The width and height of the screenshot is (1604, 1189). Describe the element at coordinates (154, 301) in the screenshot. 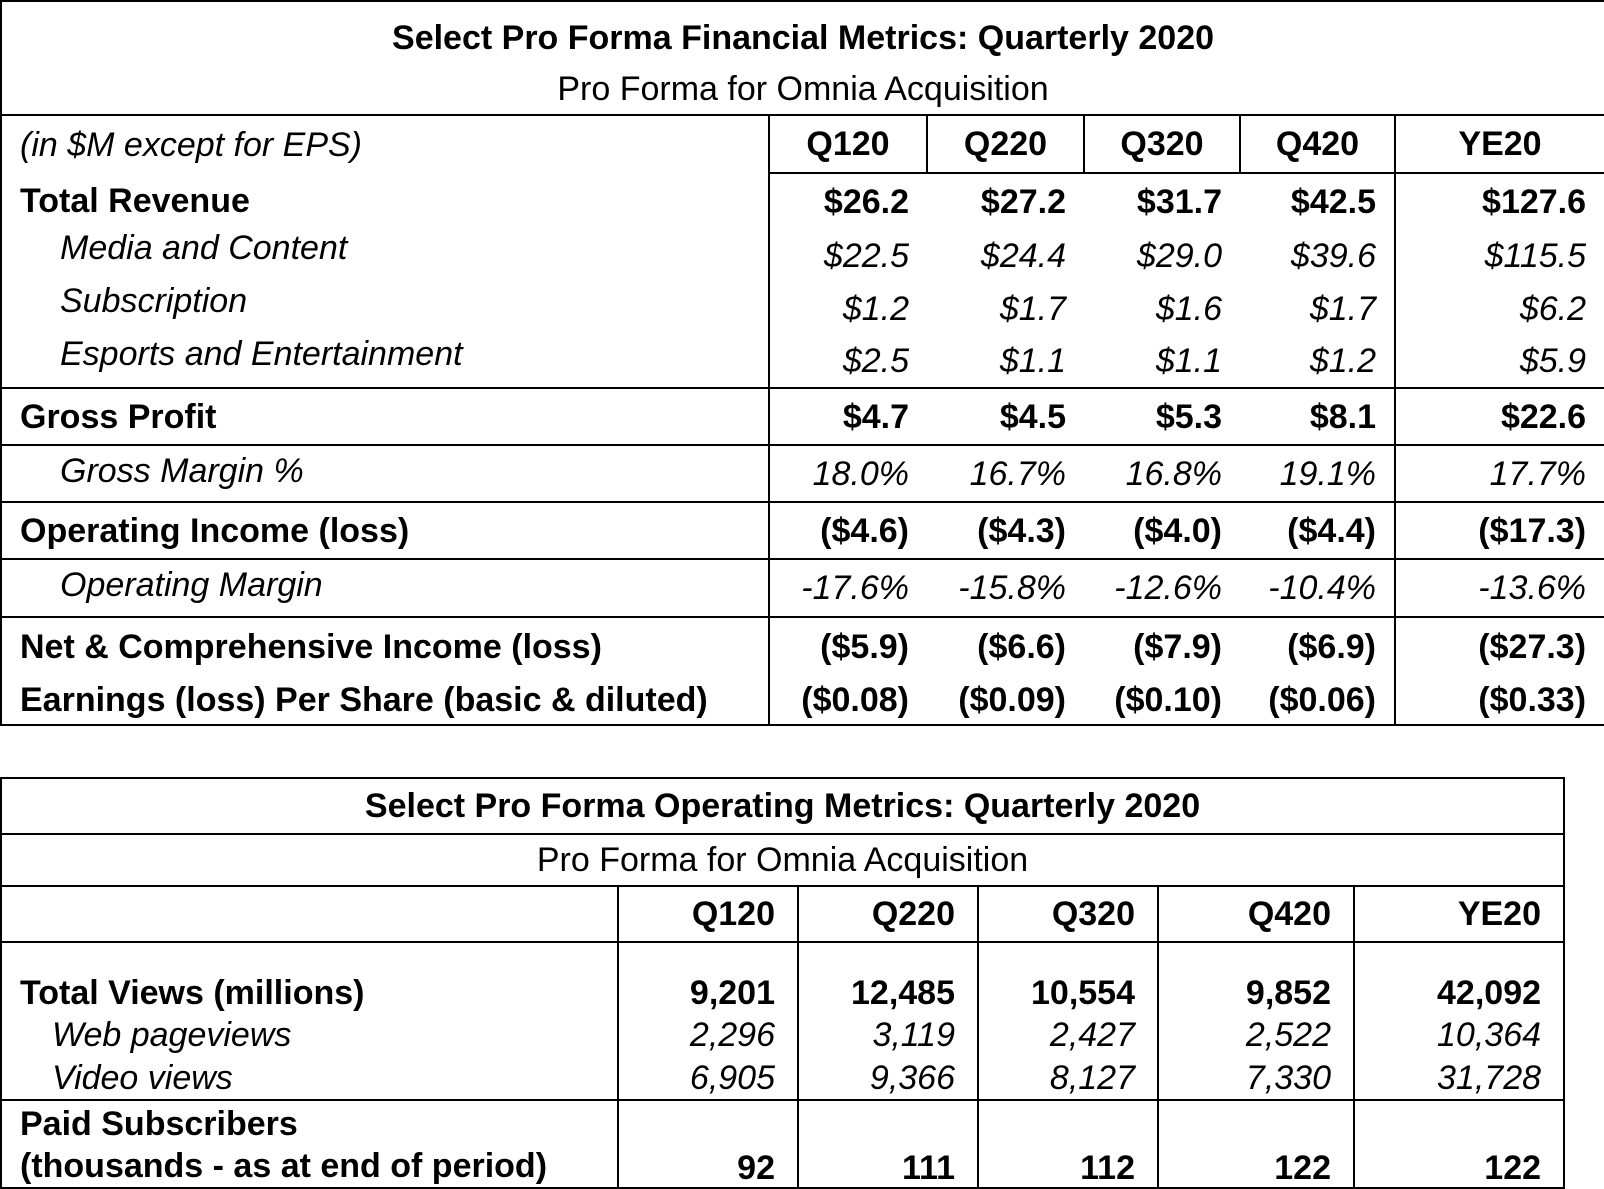

I see `row-label: Subscription` at that location.